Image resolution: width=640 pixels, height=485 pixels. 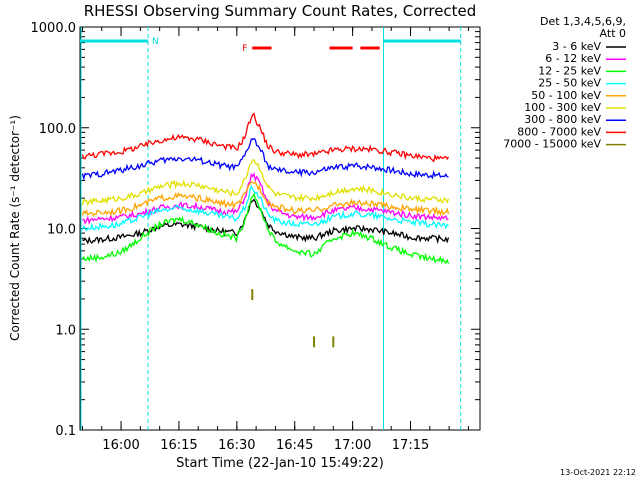 What do you see at coordinates (566, 95) in the screenshot?
I see `legend-label: 50 - 100 keV` at bounding box center [566, 95].